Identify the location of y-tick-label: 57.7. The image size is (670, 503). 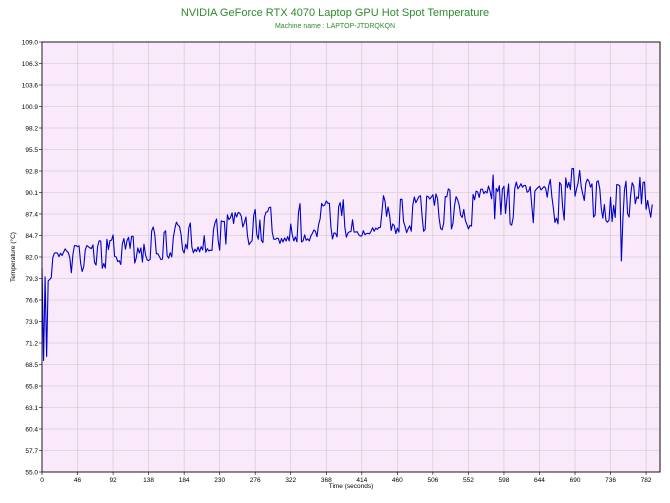
(31, 451).